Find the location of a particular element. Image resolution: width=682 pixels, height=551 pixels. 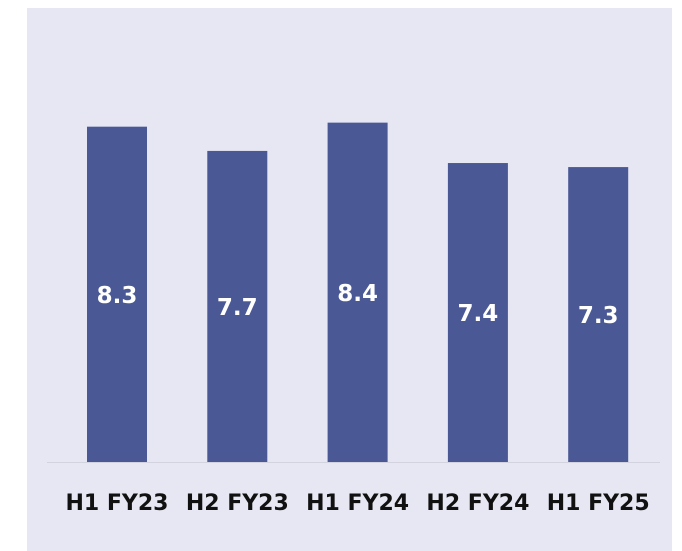

data-label: 7.3 is located at coordinates (598, 316).